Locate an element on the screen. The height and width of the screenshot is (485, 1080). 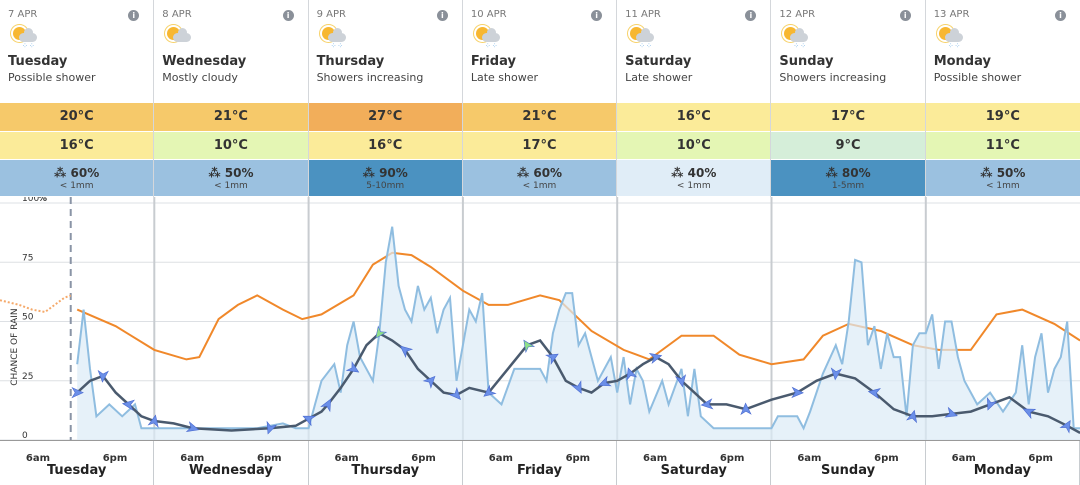
day-description: Late shower is located at coordinates (659, 77).